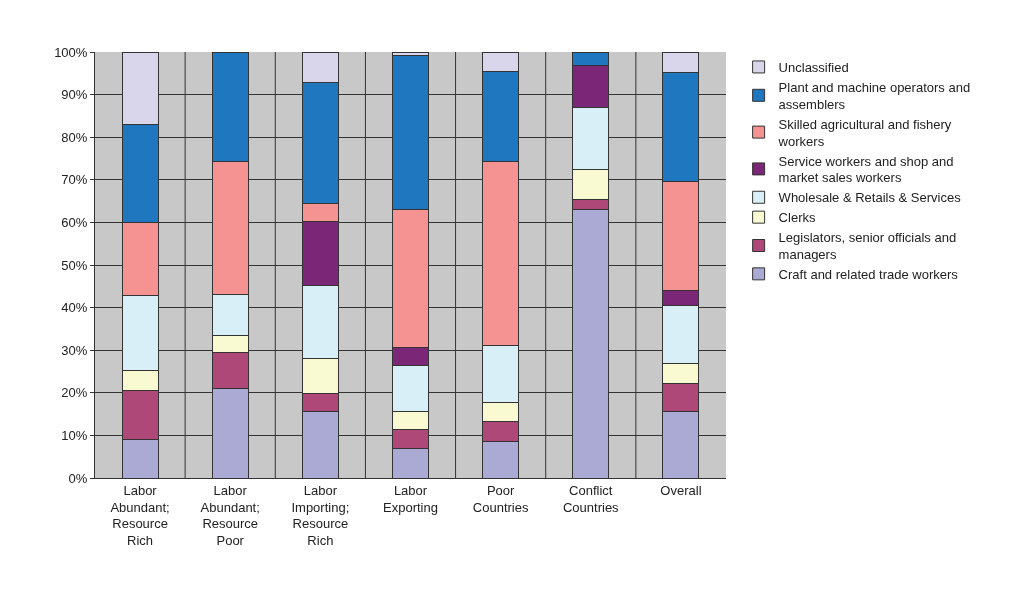 This screenshot has width=1021, height=593. I want to click on legend-label: Clerks, so click(797, 218).